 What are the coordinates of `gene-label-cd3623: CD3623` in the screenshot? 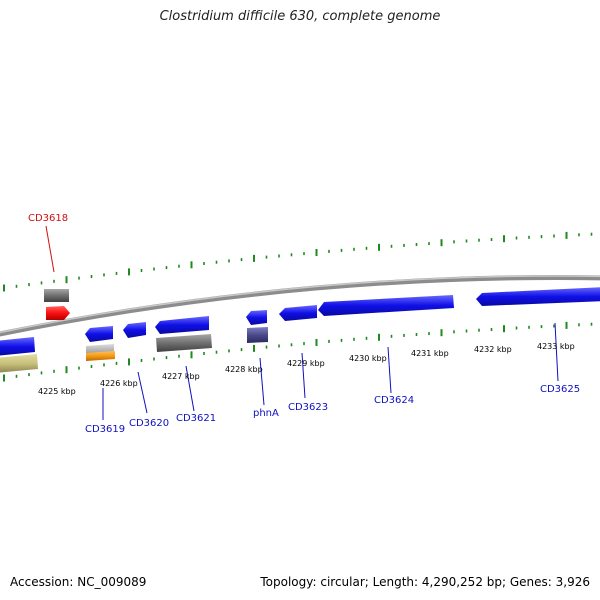 It's located at (308, 407).